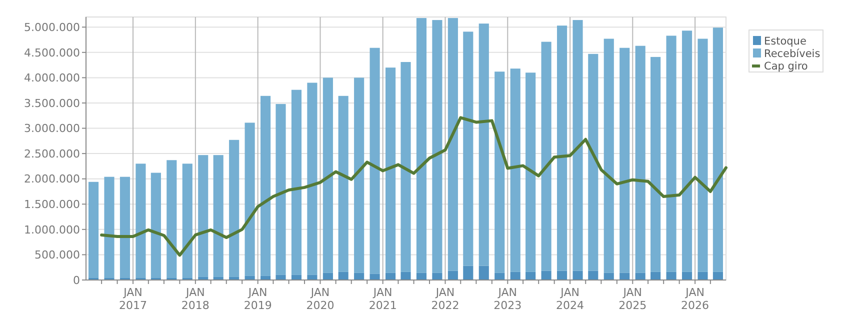 The height and width of the screenshot is (313, 851). Describe the element at coordinates (52, 53) in the screenshot. I see `y-tick-label: 4.500.000` at that location.